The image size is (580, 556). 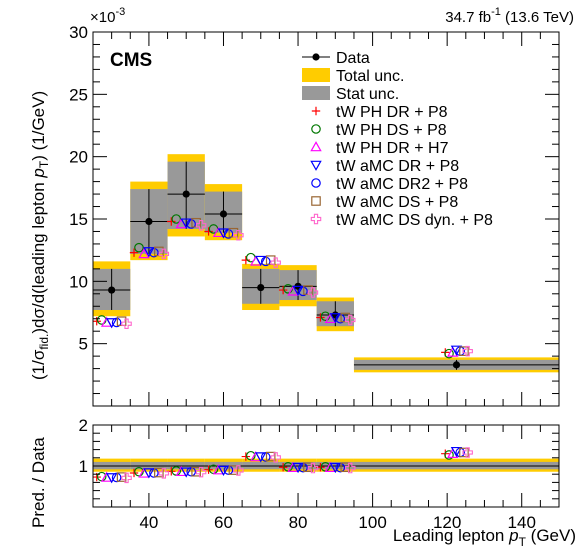 What do you see at coordinates (107, 16) in the screenshot?
I see `y-exponent: ×10⁻³` at bounding box center [107, 16].